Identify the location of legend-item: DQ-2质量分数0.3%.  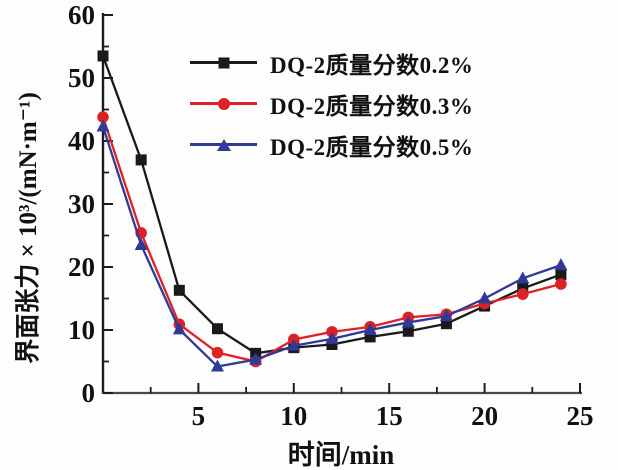
(331, 103).